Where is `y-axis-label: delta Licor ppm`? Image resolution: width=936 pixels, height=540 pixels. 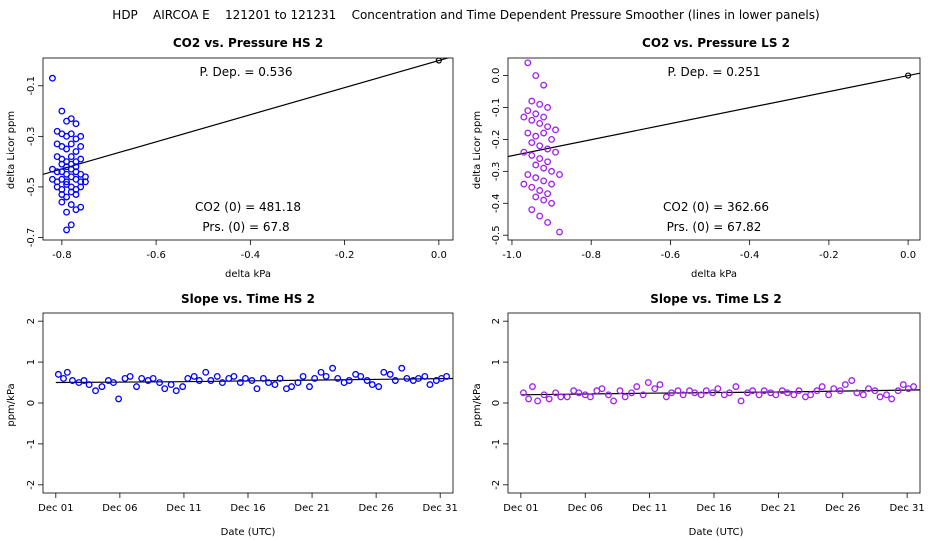
y-axis-label: delta Licor ppm is located at coordinates (11, 150).